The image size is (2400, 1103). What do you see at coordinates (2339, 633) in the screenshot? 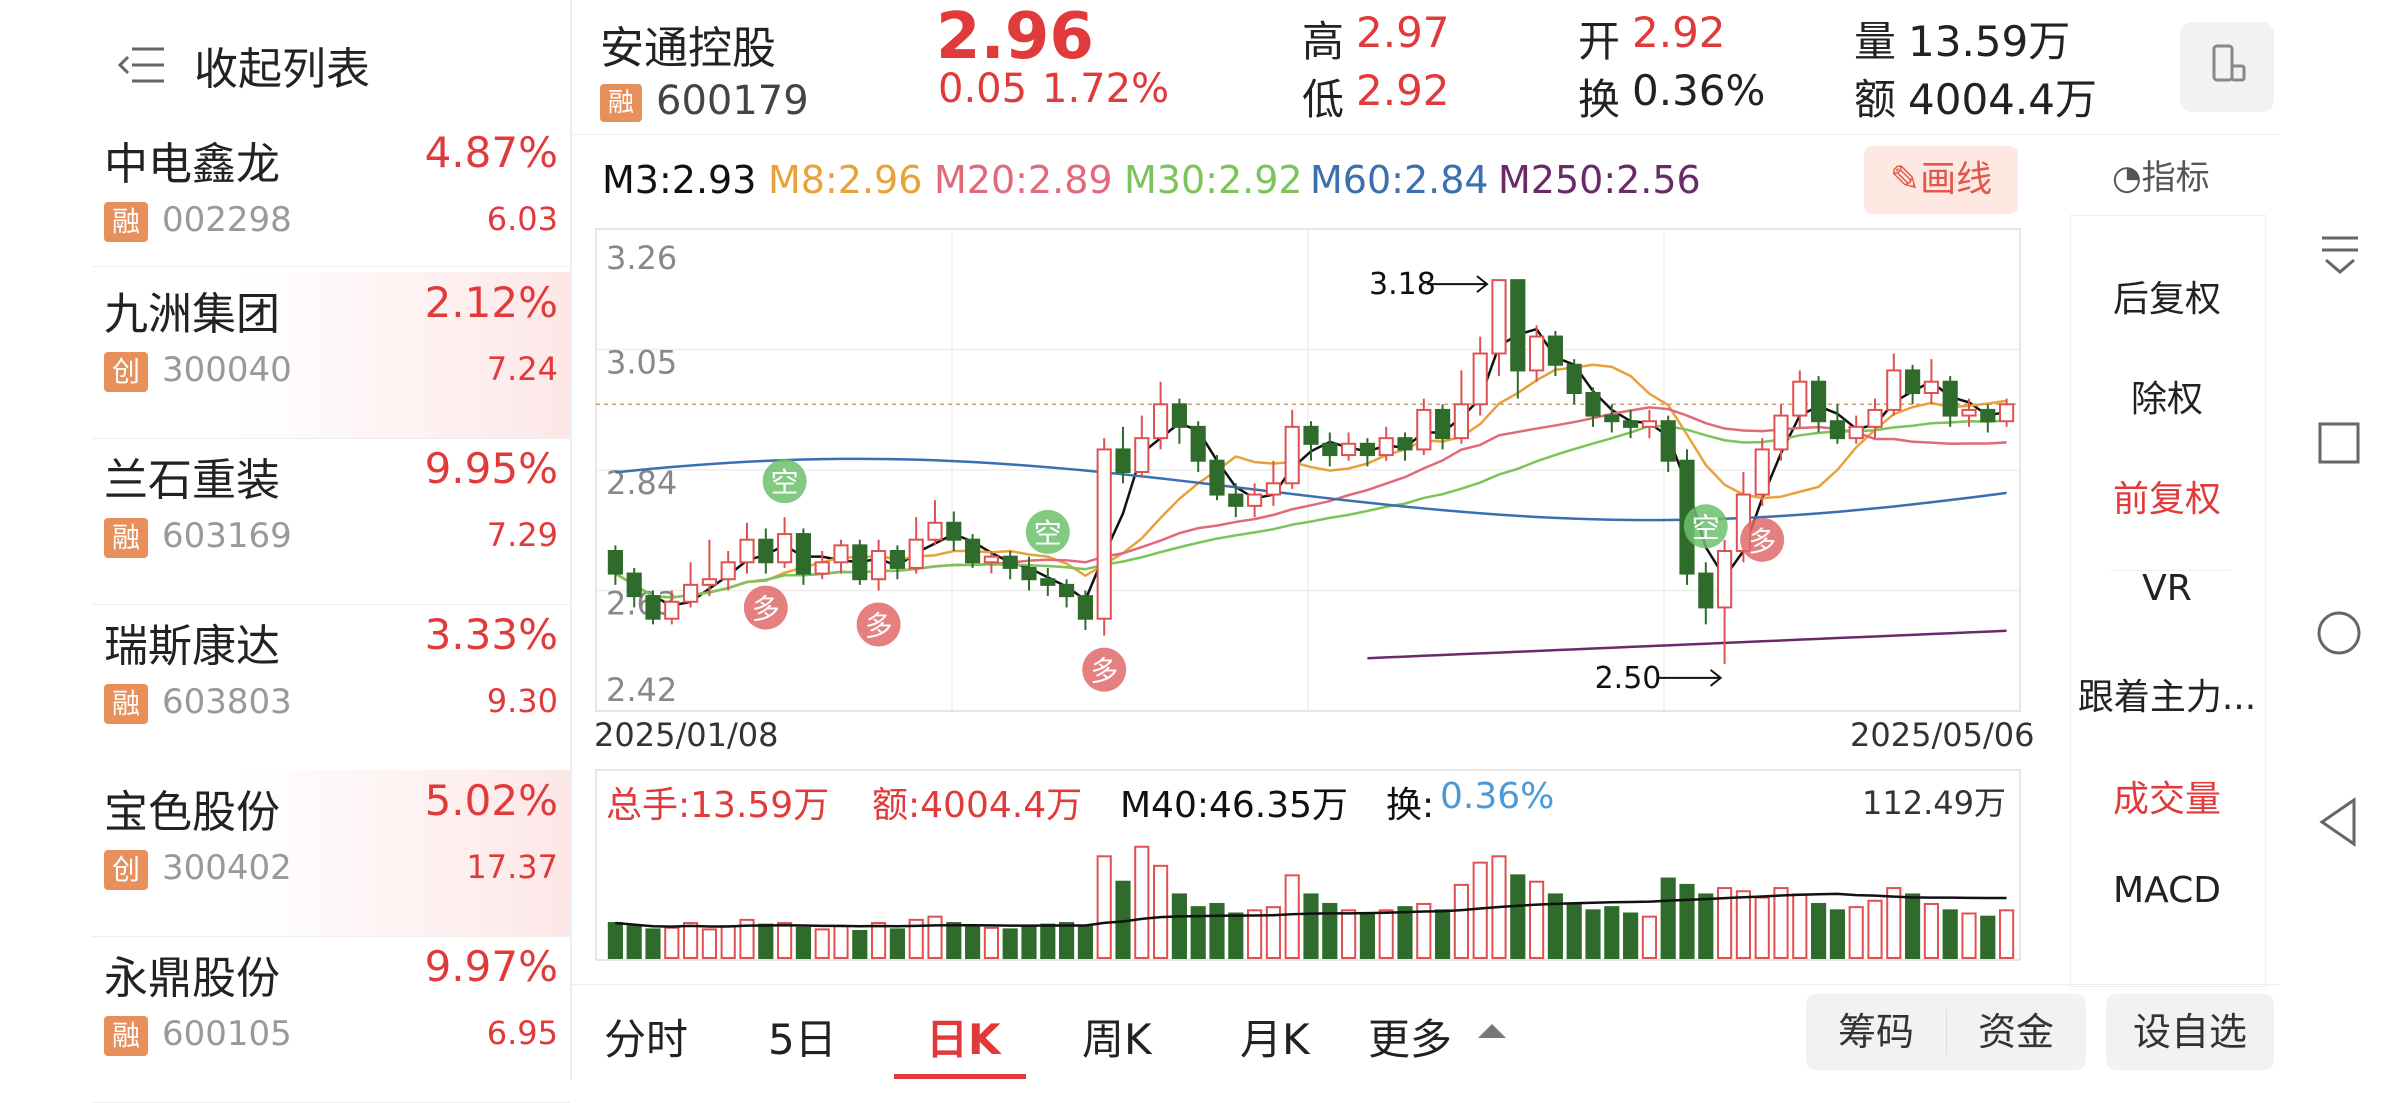
I see `home-icon` at bounding box center [2339, 633].